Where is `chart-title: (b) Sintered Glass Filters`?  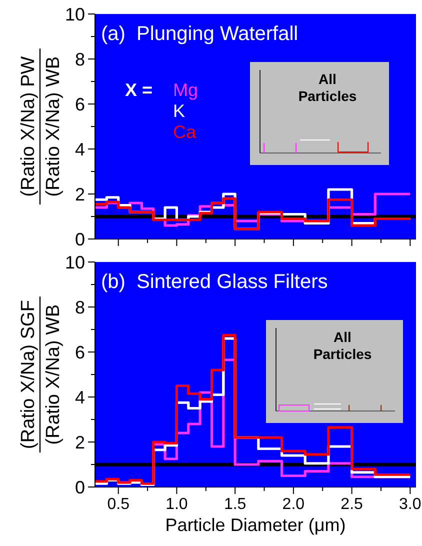
chart-title: (b) Sintered Glass Filters is located at coordinates (214, 282).